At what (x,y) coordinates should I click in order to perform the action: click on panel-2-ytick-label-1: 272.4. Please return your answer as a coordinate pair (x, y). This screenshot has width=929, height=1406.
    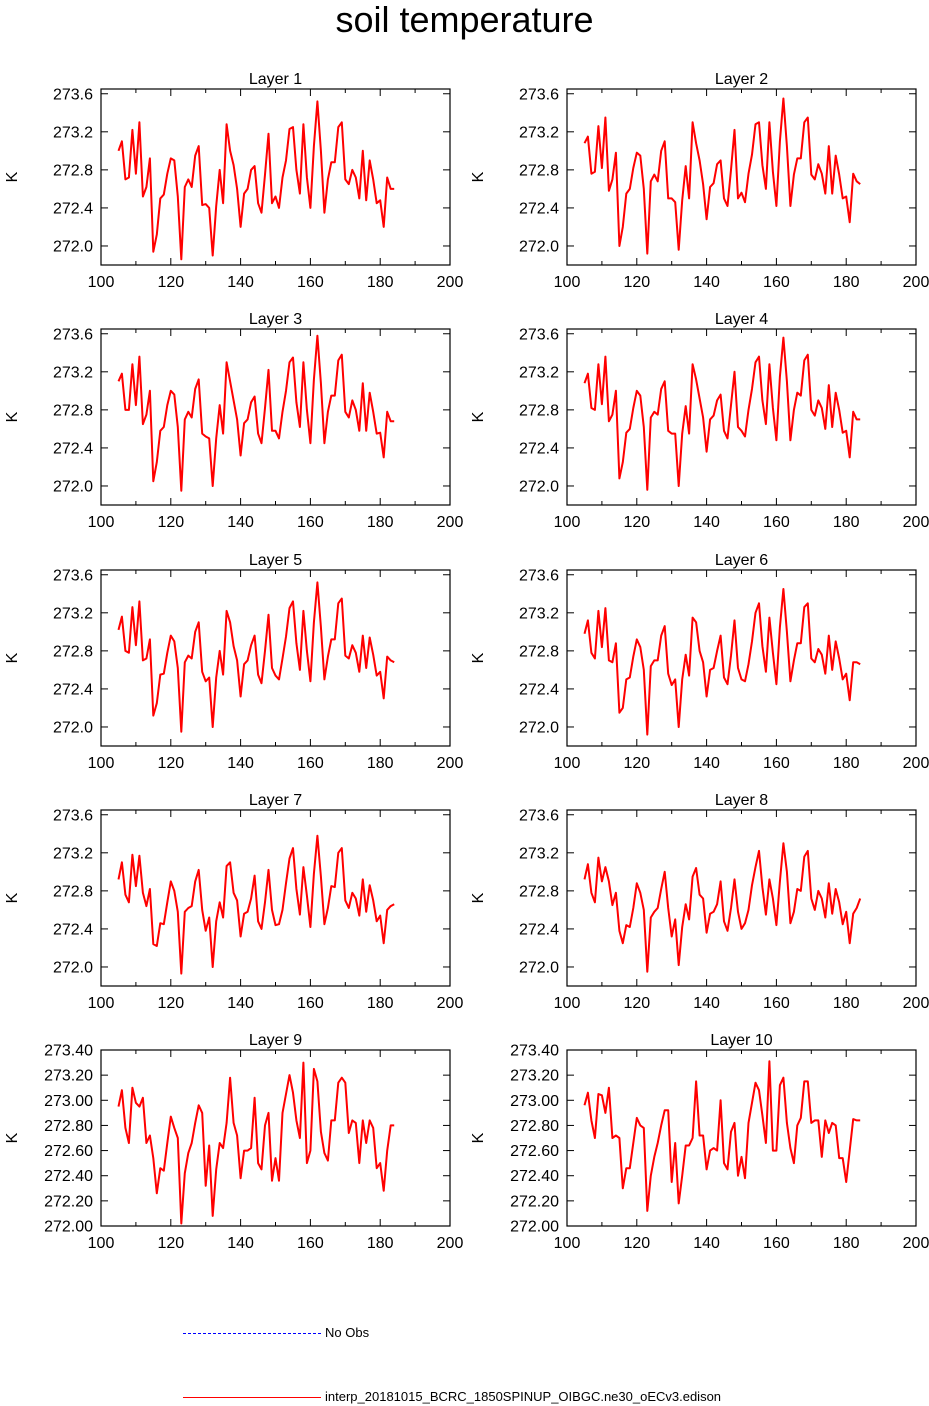
    Looking at the image, I should click on (539, 208).